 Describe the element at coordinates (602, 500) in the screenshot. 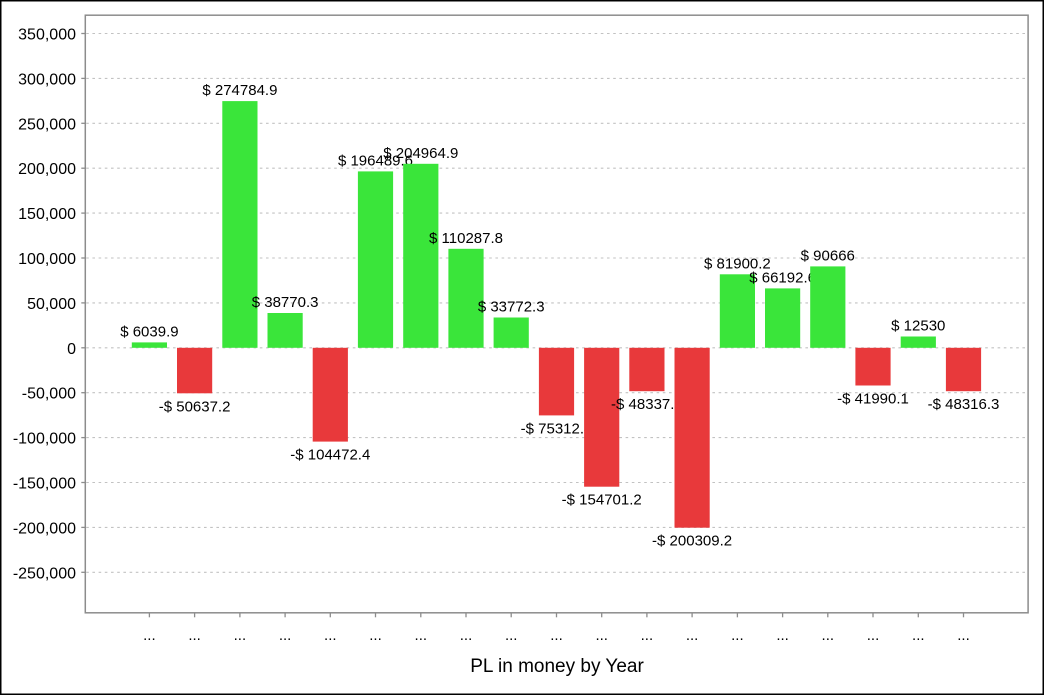

I see `svg-text: -$ 154701.2` at that location.